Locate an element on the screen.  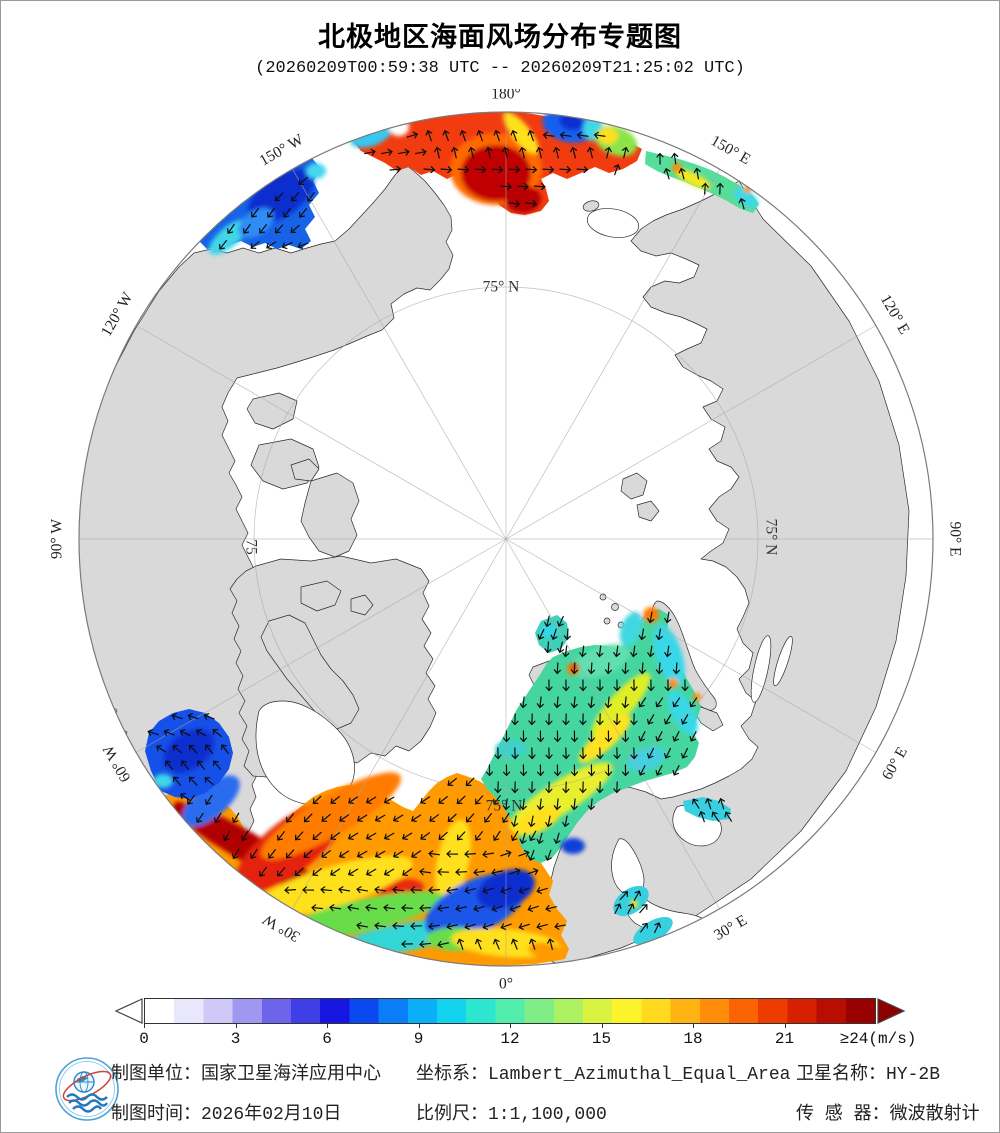
chukotka-lagoon is located at coordinates (613, 223).